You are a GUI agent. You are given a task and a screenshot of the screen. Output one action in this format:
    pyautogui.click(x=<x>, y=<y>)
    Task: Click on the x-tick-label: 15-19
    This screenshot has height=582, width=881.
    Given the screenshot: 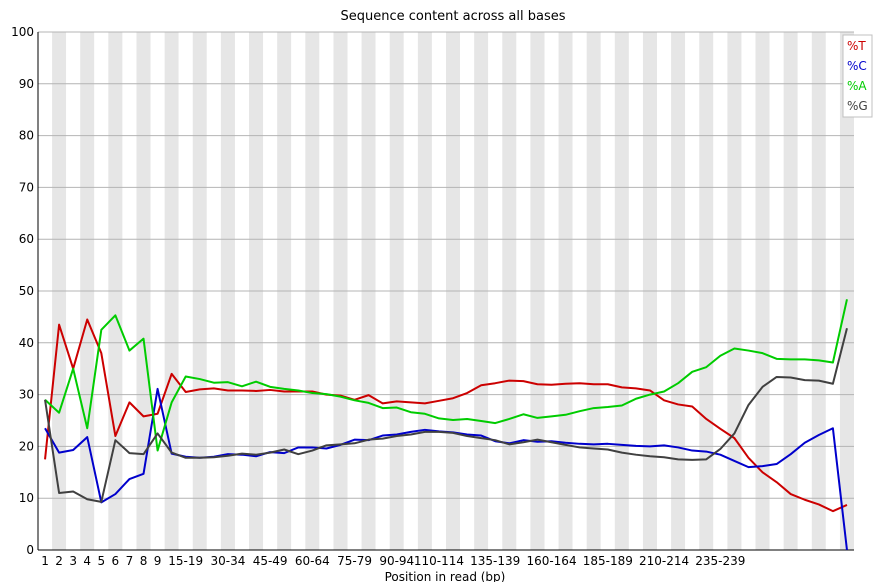 What is the action you would take?
    pyautogui.click(x=185, y=561)
    